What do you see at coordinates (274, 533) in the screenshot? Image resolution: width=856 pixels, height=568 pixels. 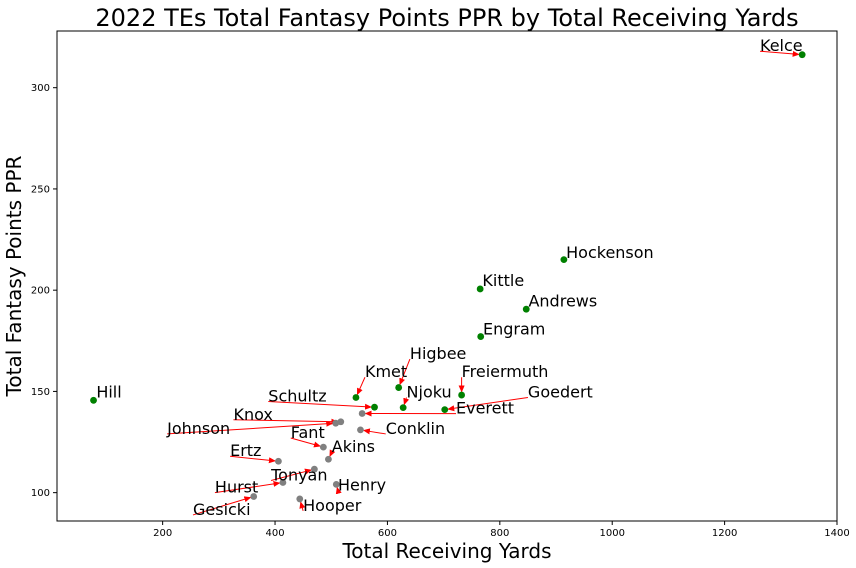 I see `x-tick-label: 400` at bounding box center [274, 533].